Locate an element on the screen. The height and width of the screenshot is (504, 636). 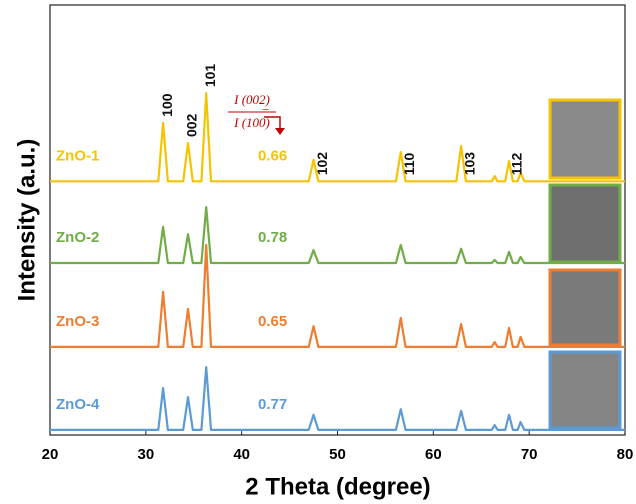
x-tick-label: 20 is located at coordinates (50, 454).